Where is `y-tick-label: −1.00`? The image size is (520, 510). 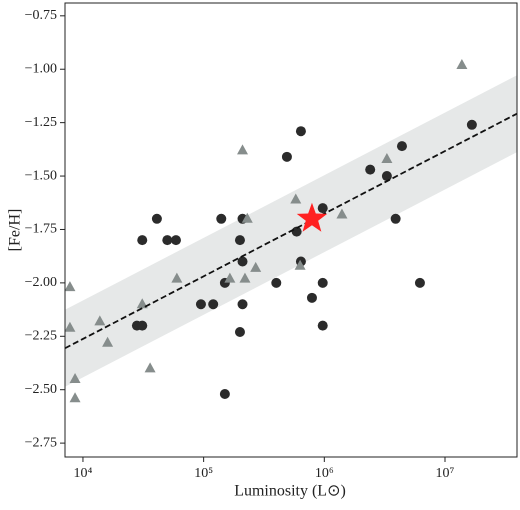
y-tick-label: −1.00 is located at coordinates (41, 68).